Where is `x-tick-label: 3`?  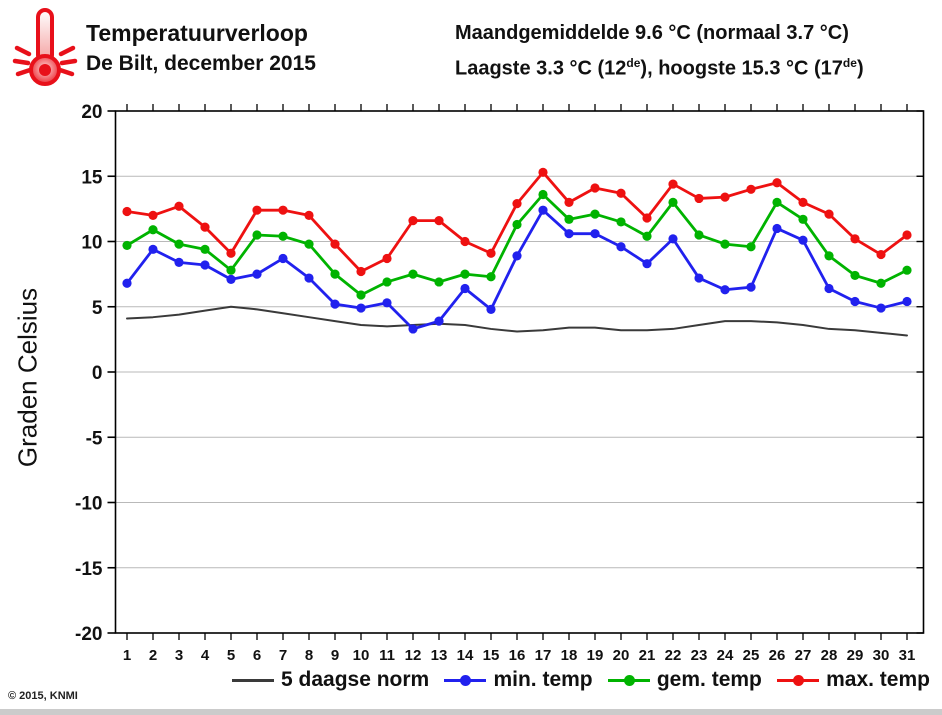
x-tick-label: 3 is located at coordinates (179, 655).